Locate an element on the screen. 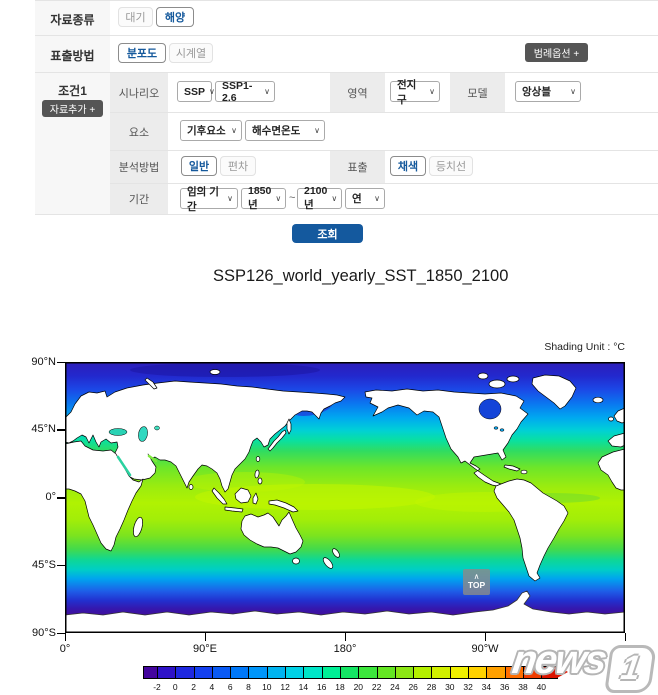 This screenshot has height=695, width=658. data-type-ocean-button: 해양 is located at coordinates (175, 17).